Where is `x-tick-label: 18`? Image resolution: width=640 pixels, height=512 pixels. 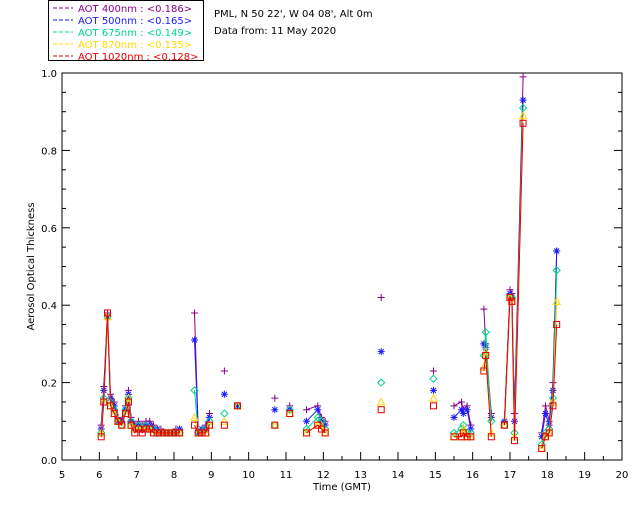 x-tick-label: 18 is located at coordinates (547, 475).